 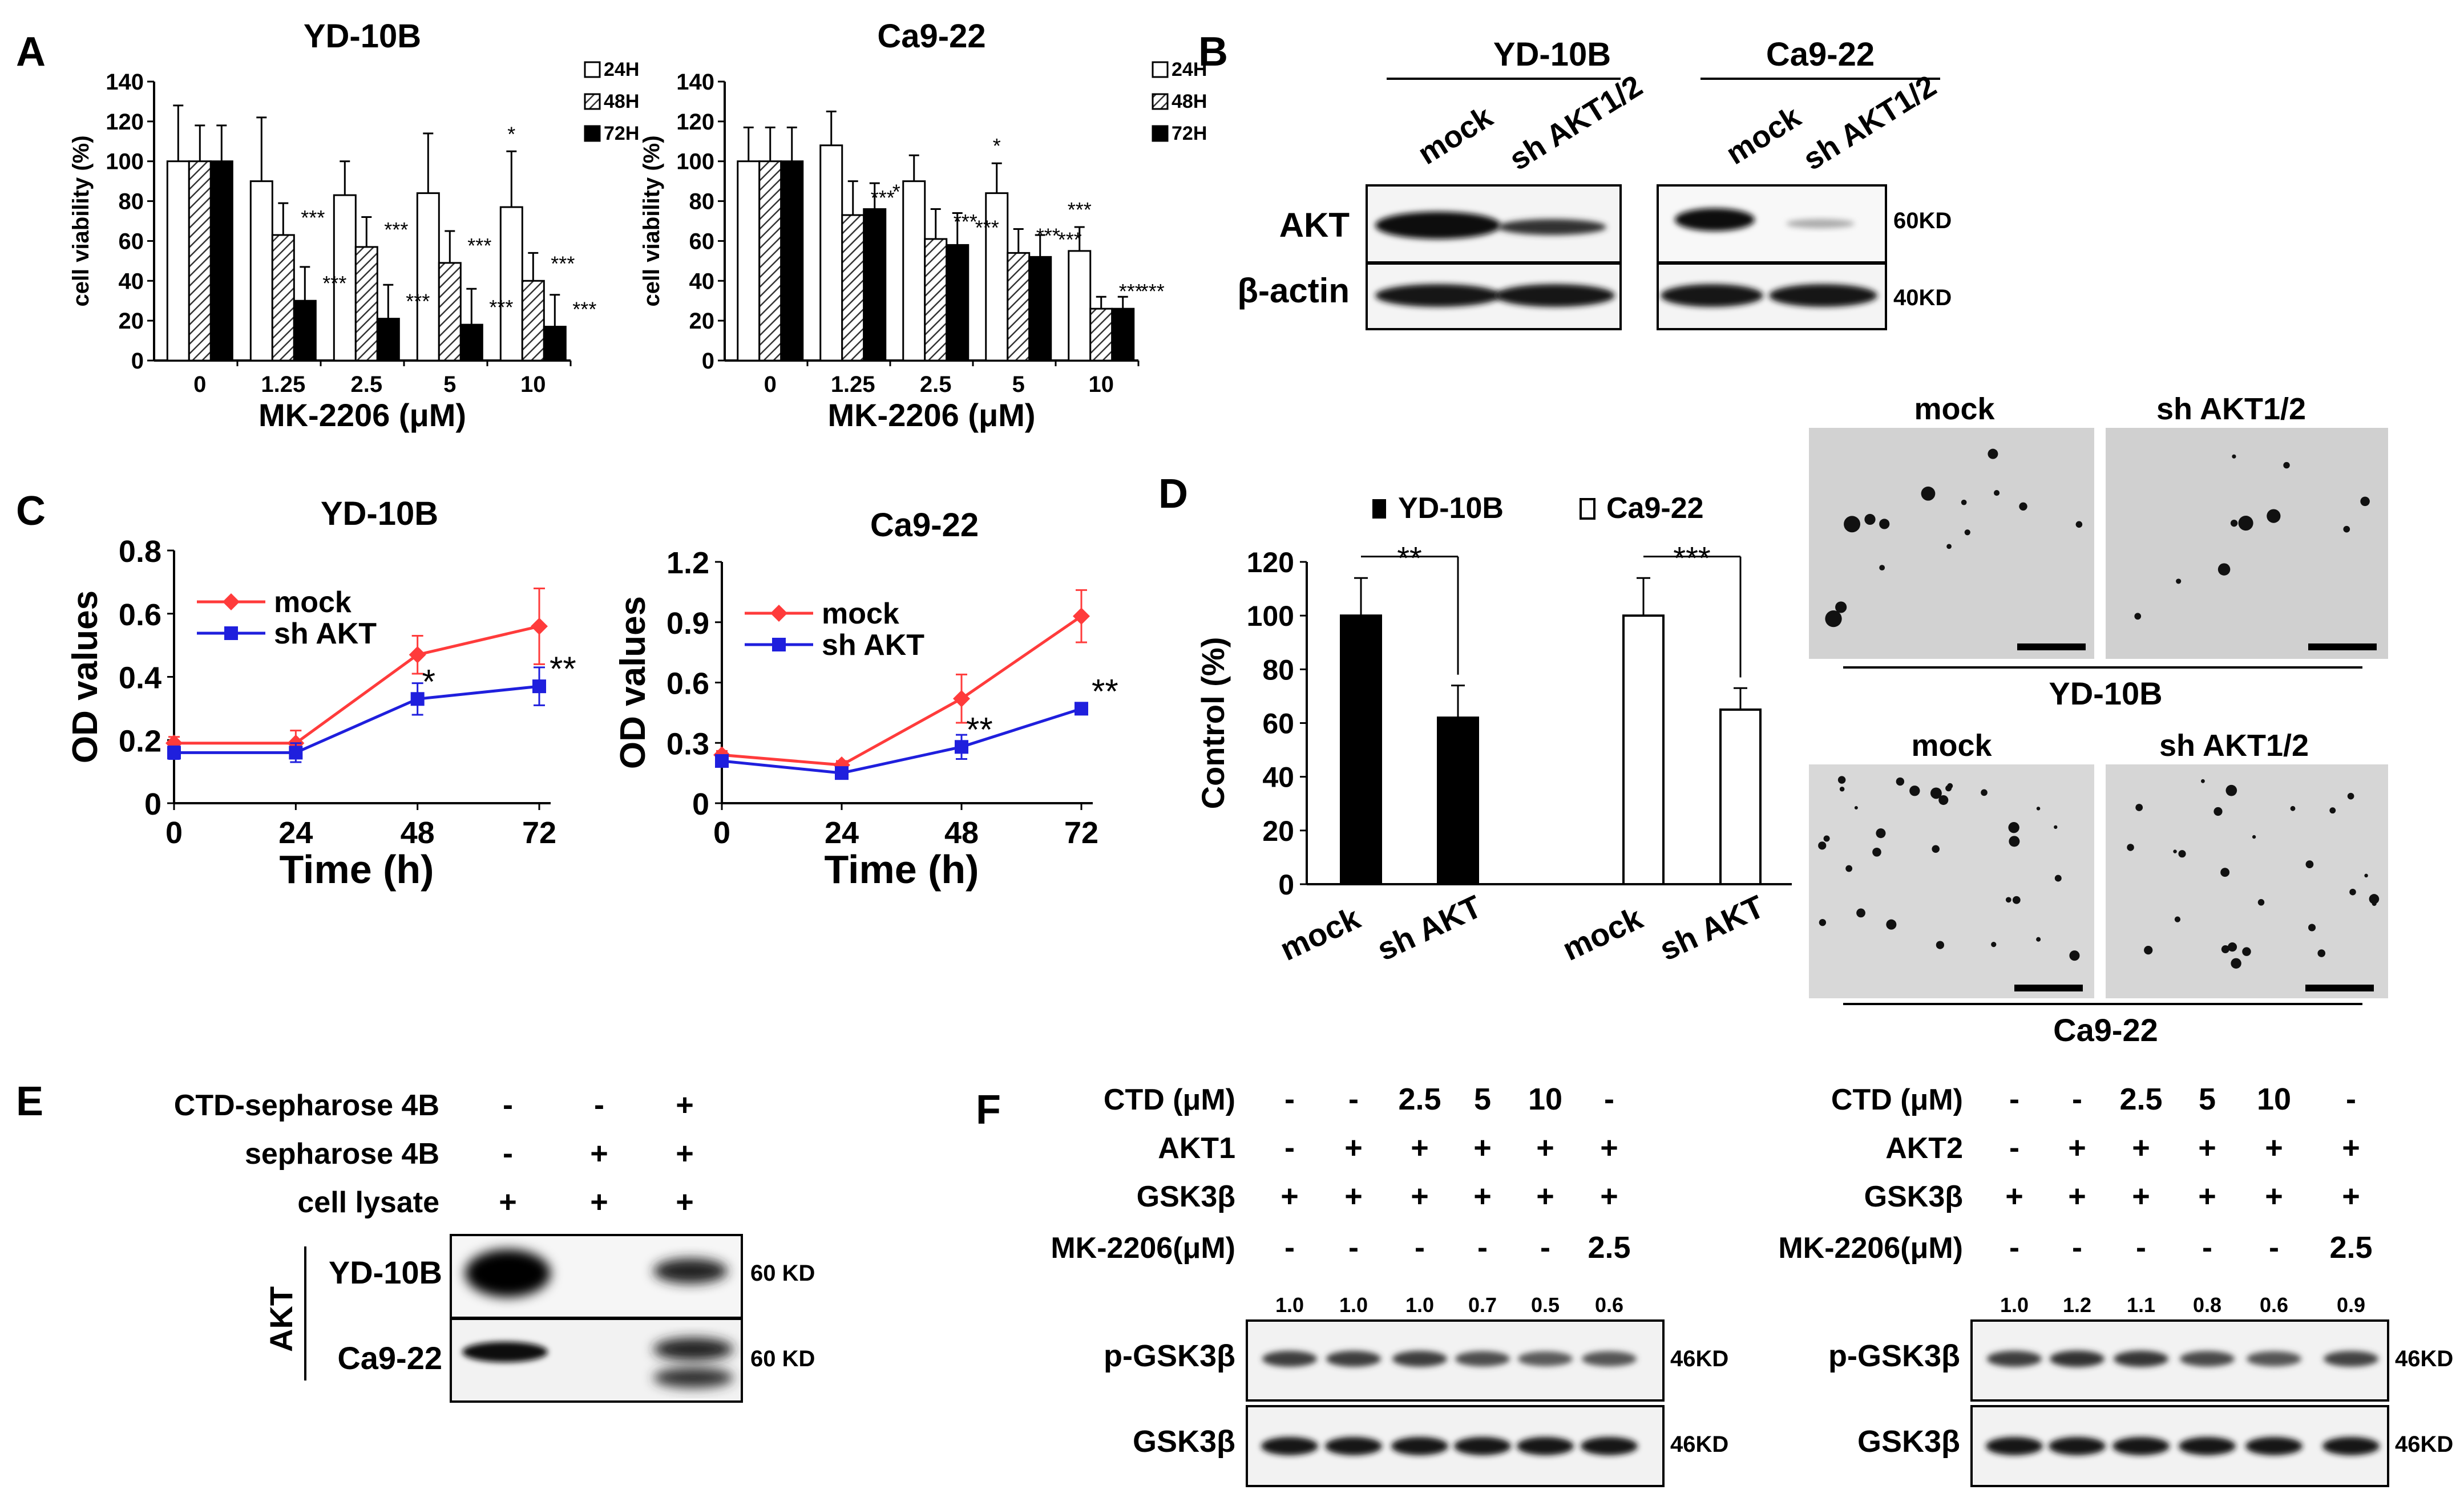 What do you see at coordinates (693, 1377) in the screenshot?
I see `panel-e-band` at bounding box center [693, 1377].